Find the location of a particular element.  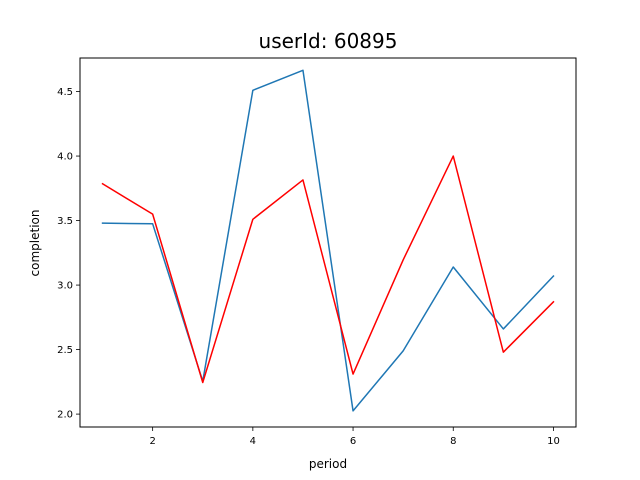

x-tick-label: 6 is located at coordinates (353, 441).